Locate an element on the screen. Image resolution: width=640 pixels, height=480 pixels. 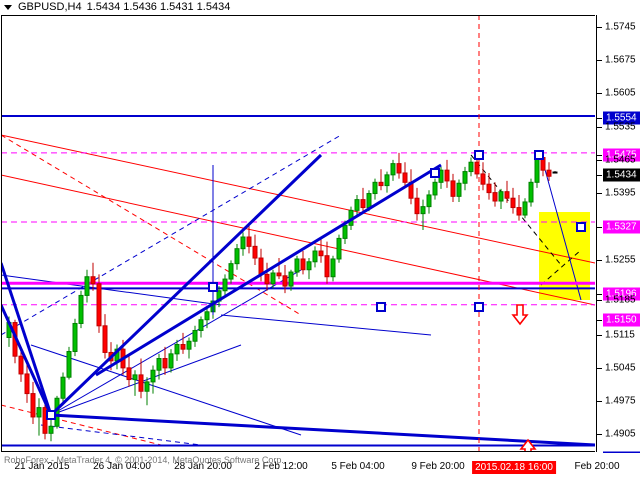
price-label-1.5150: 1.5150 is located at coordinates (621, 320).